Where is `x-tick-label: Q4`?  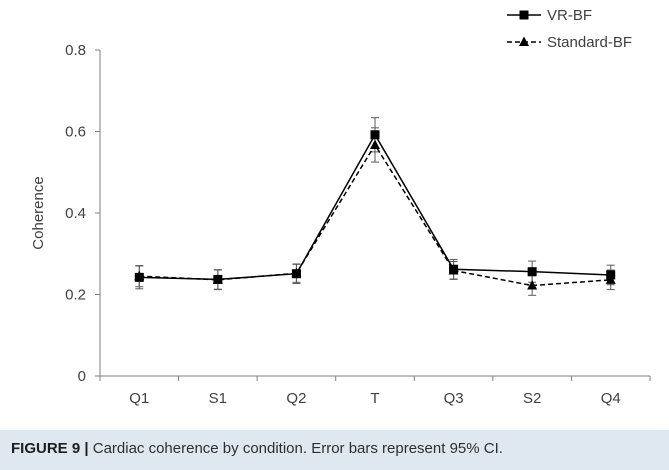 x-tick-label: Q4 is located at coordinates (611, 398).